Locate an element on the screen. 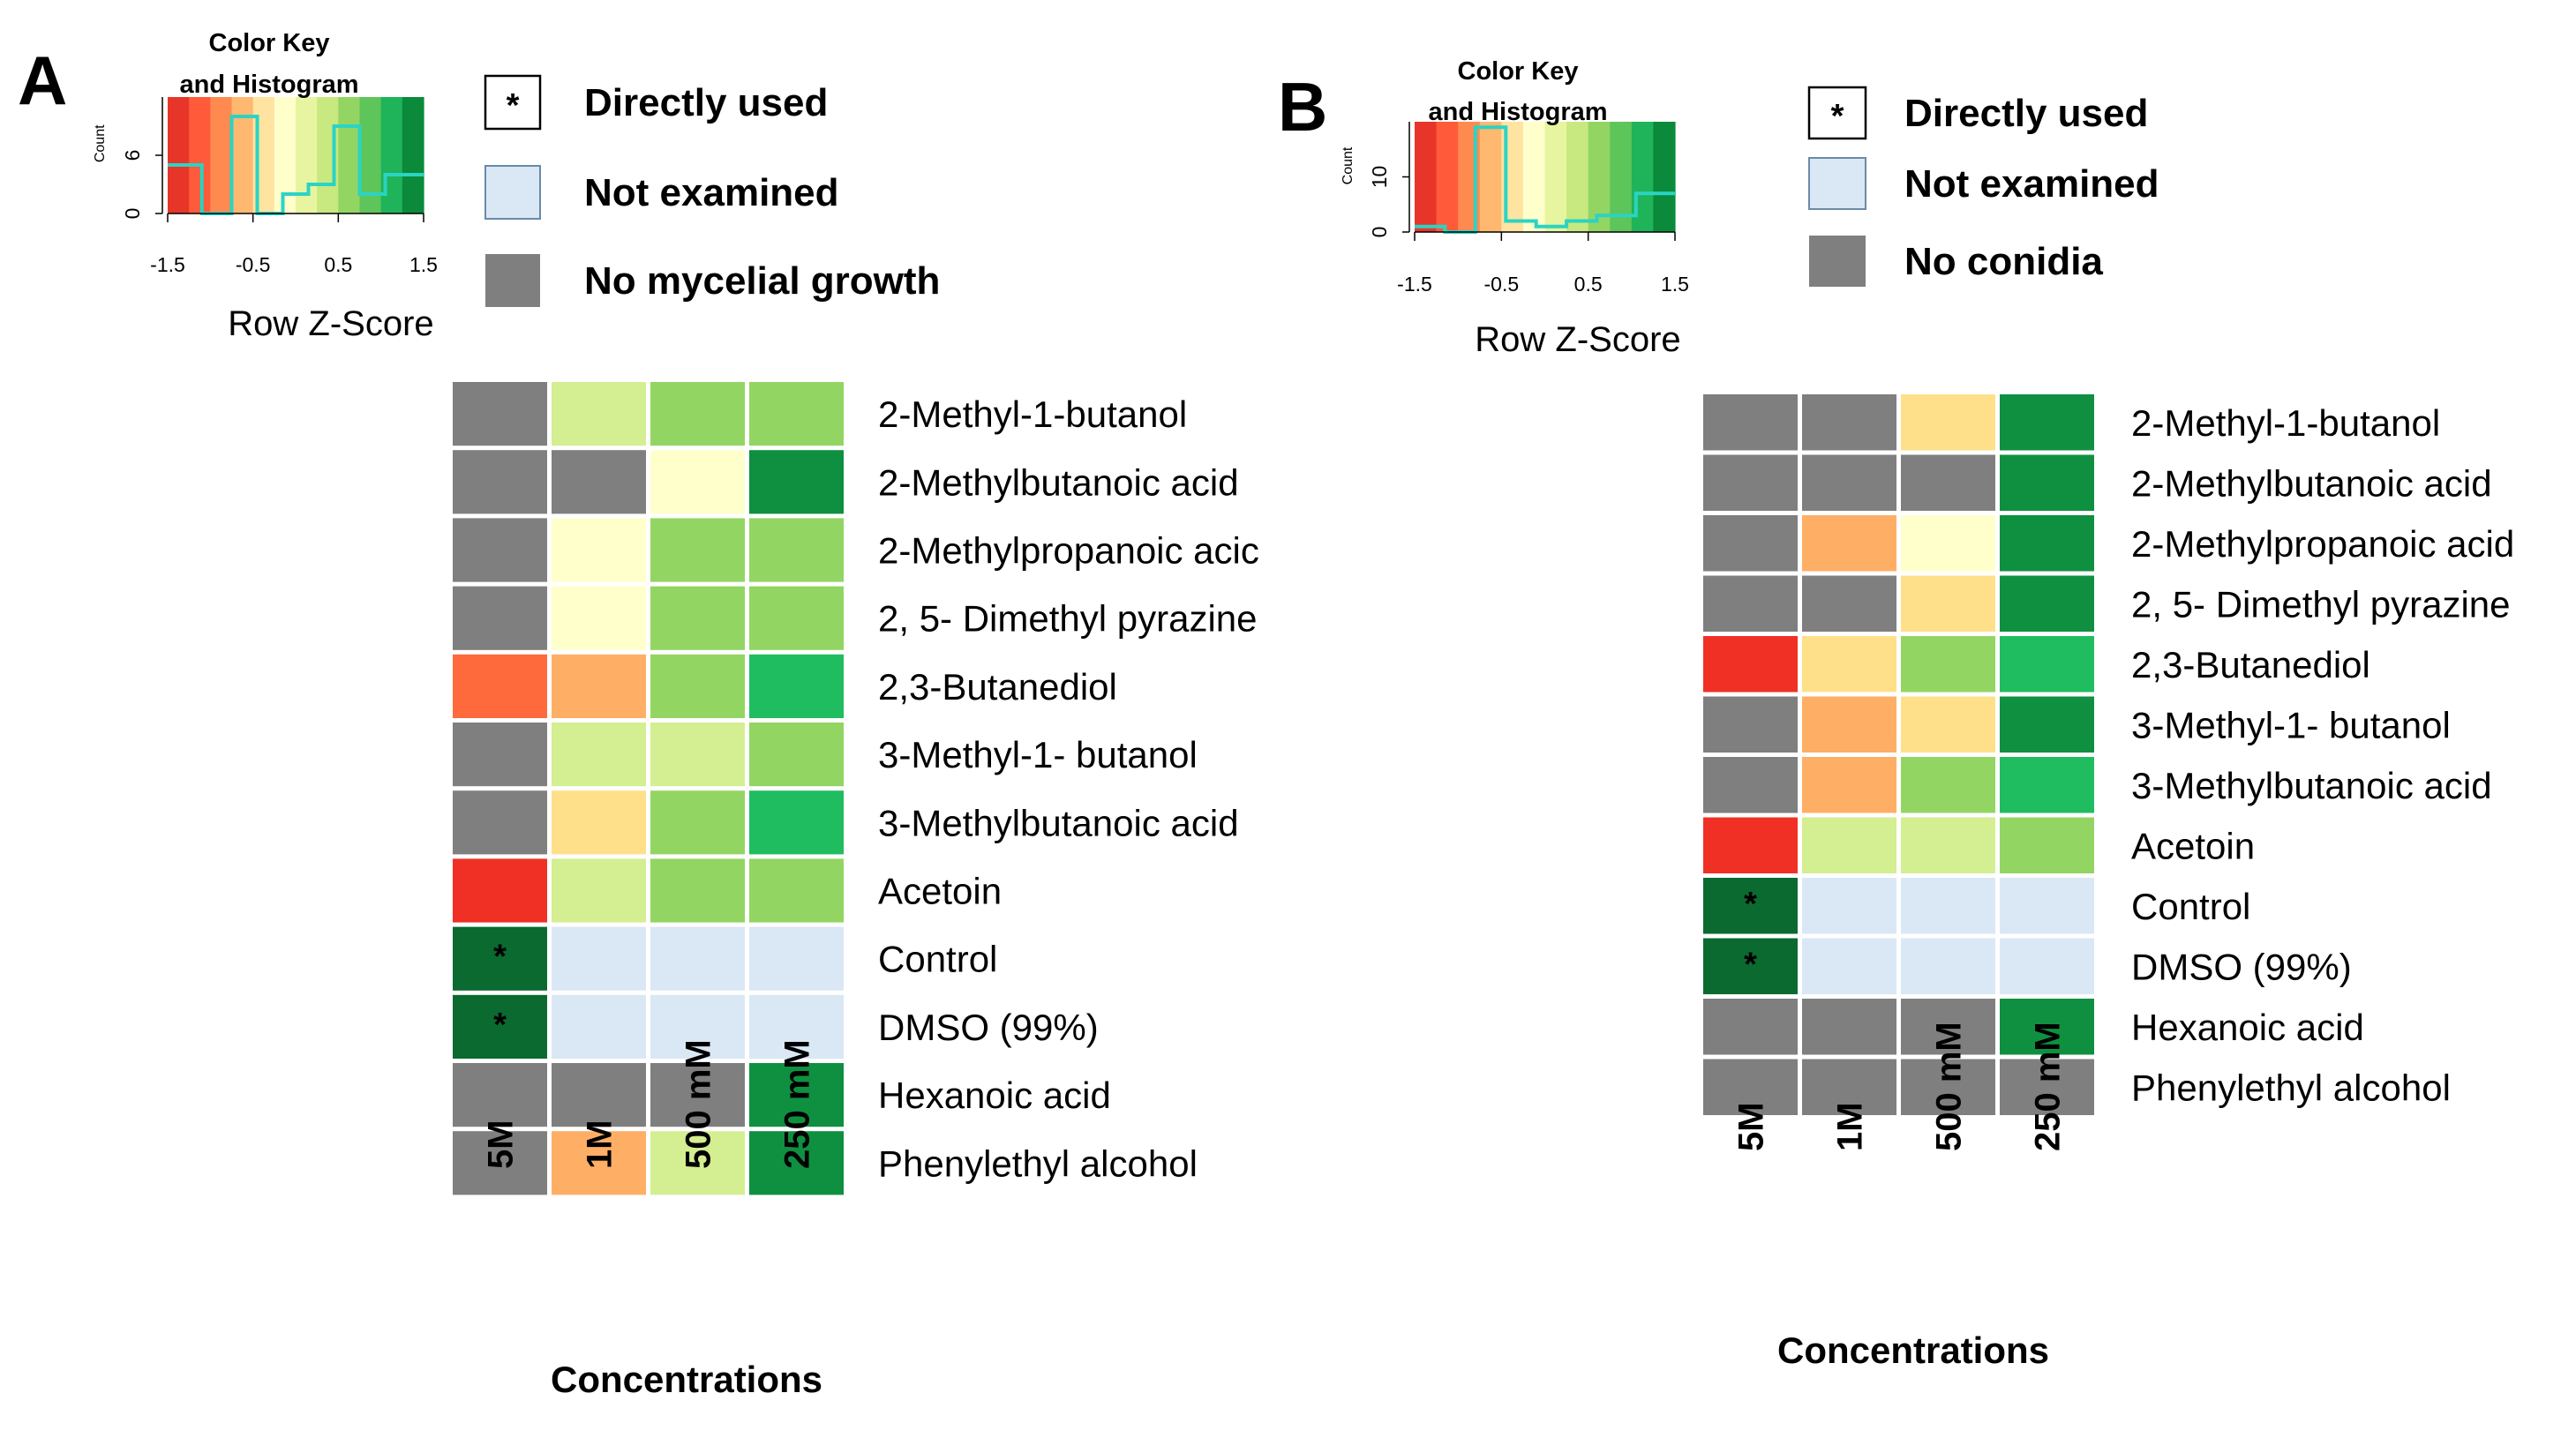 This screenshot has height=1438, width=2576. legend-no-growth-swatch is located at coordinates (1837, 261).